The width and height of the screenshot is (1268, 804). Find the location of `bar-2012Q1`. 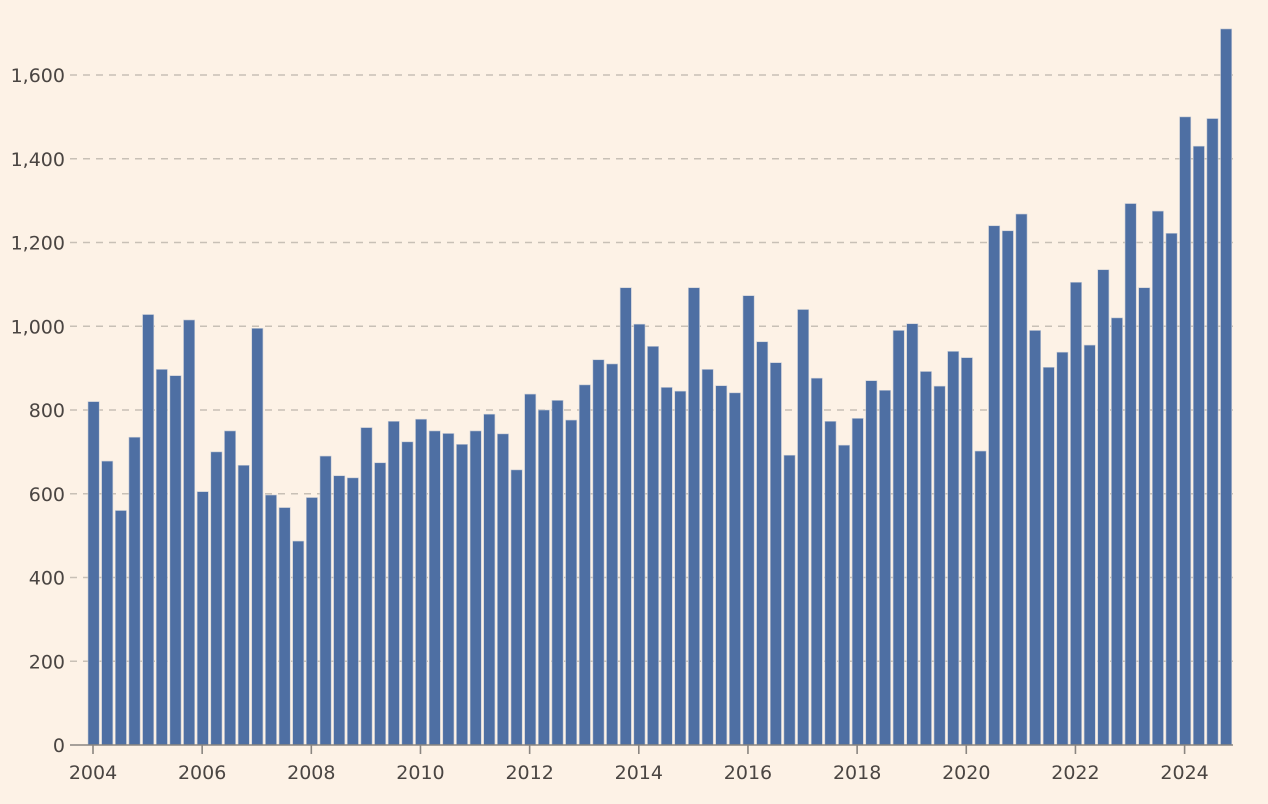

bar-2012Q1 is located at coordinates (530, 569).